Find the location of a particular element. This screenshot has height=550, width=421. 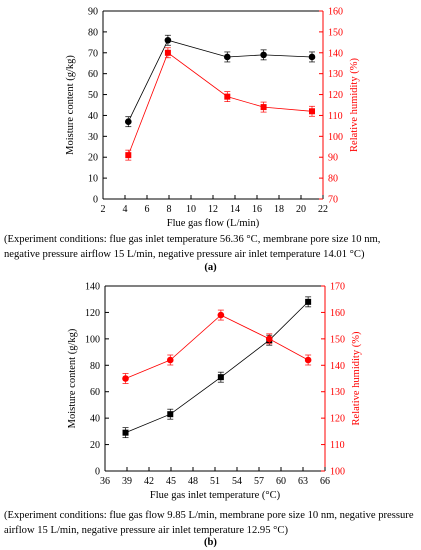

x-tick-label: 22 is located at coordinates (323, 209).